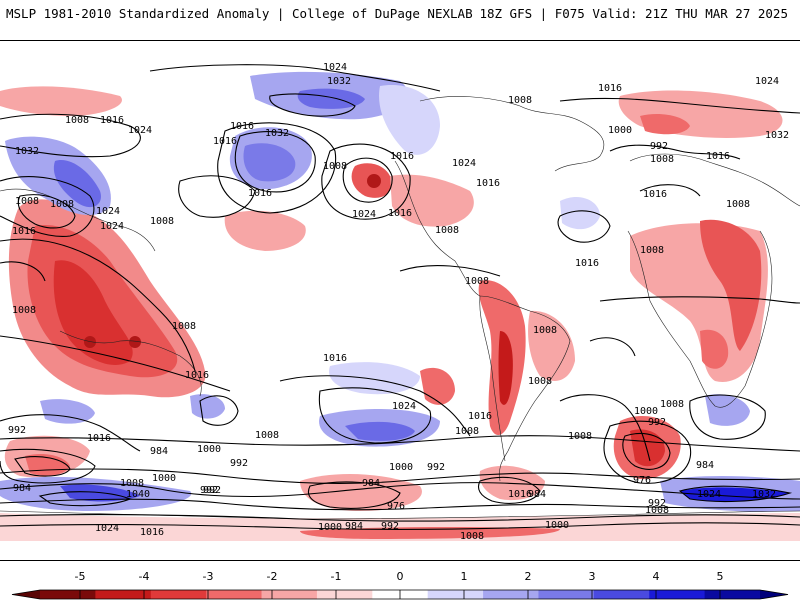  I want to click on colorbar-tick-label: 0, so click(400, 576).